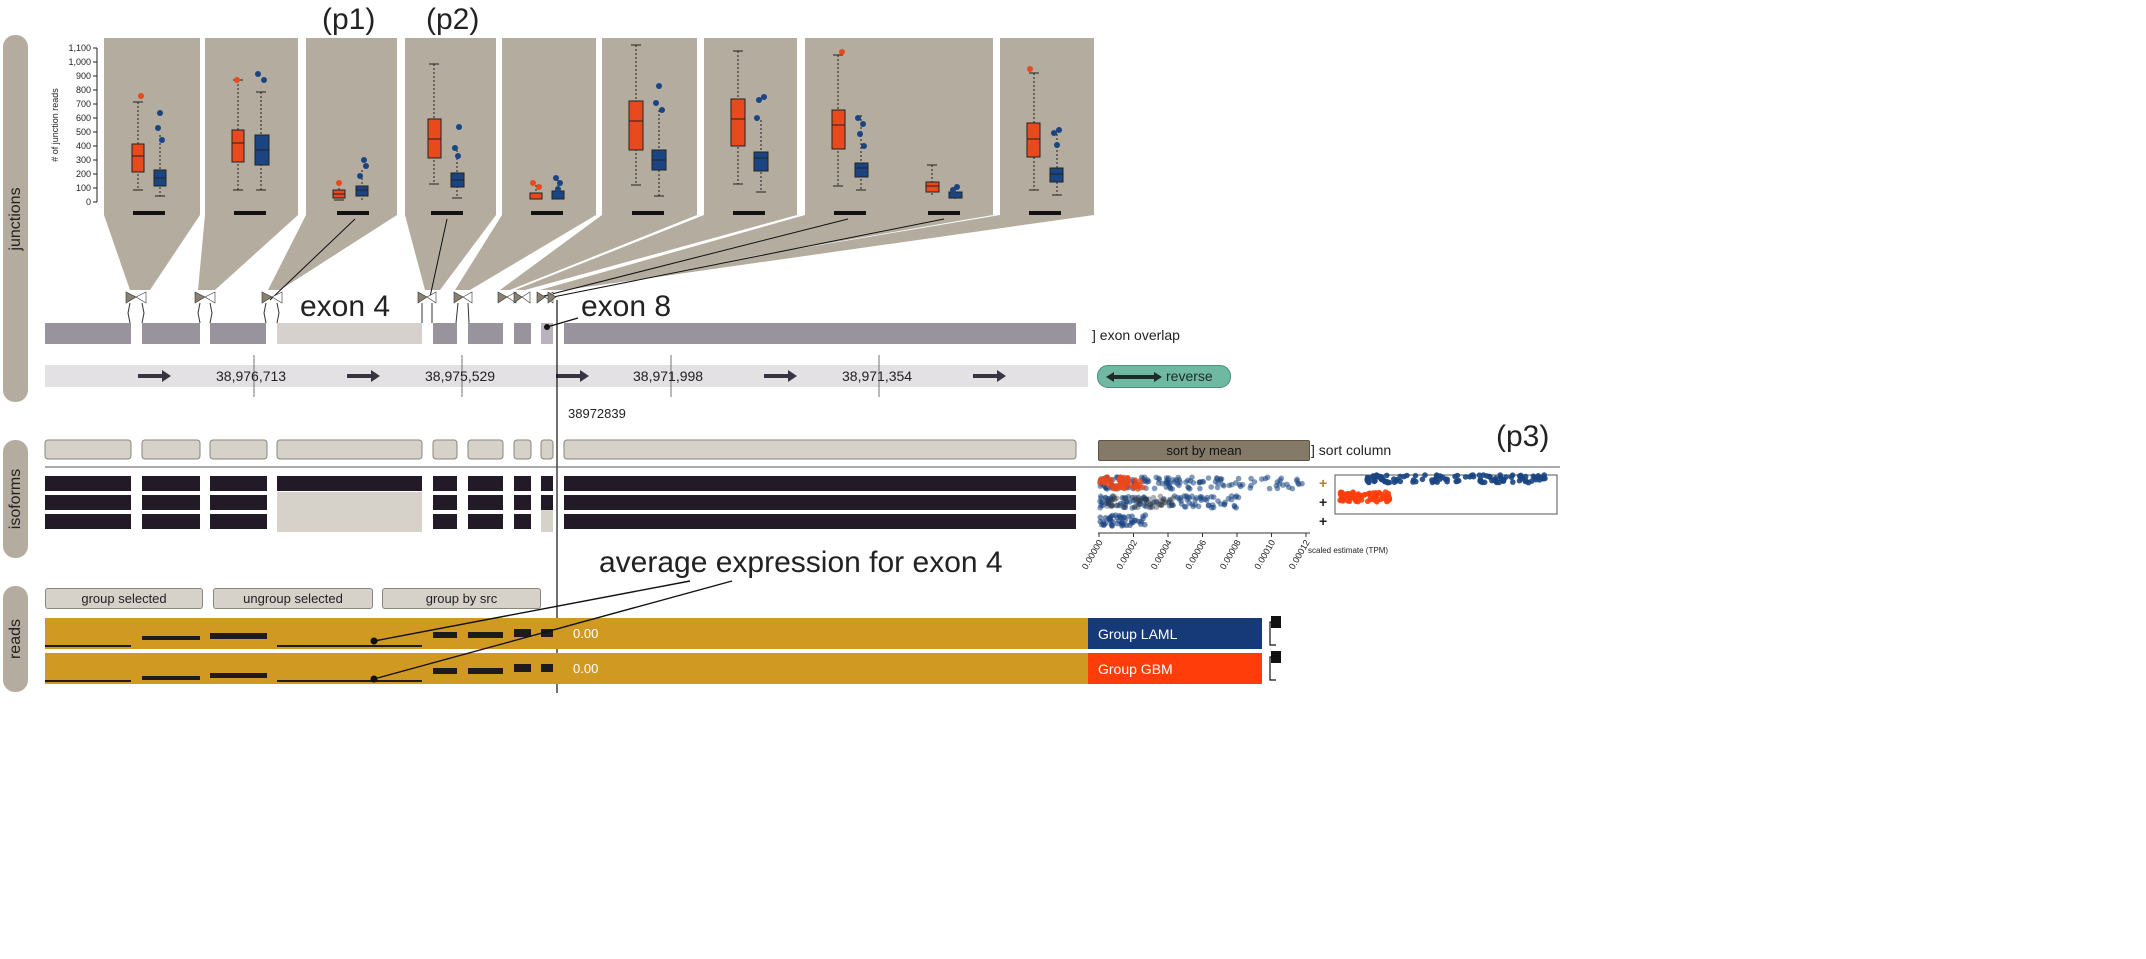 This screenshot has width=2146, height=959. I want to click on group-gbm-label: Group GBM, so click(1135, 669).